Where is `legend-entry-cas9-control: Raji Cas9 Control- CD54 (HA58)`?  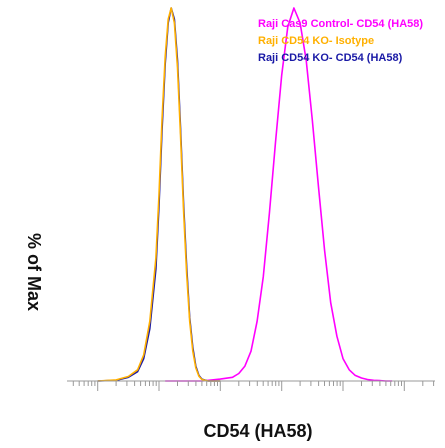
legend-entry-cas9-control: Raji Cas9 Control- CD54 (HA58) is located at coordinates (340, 24).